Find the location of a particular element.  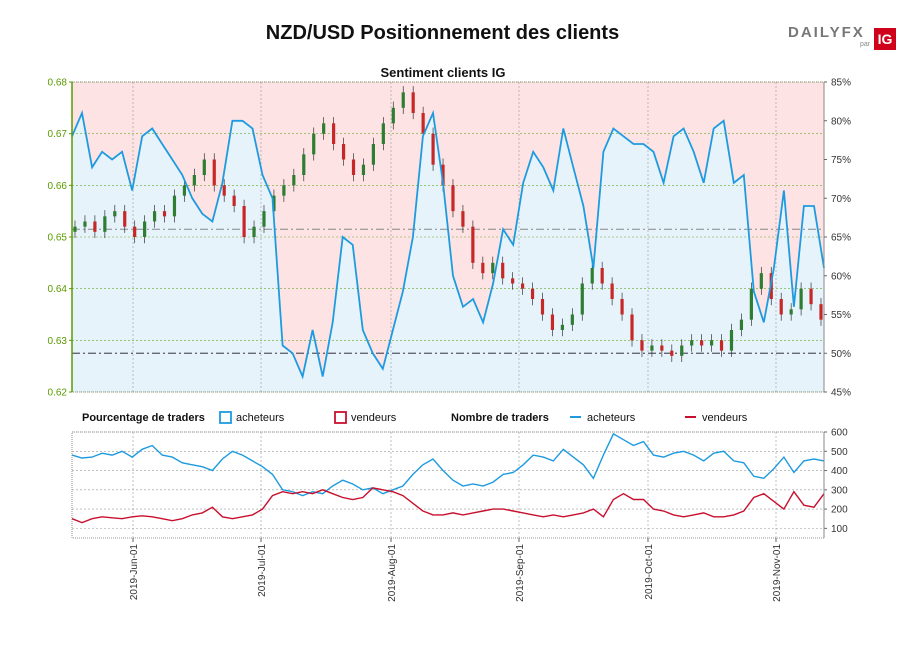

x-tick-label: 2019-Aug-01 is located at coordinates (392, 573).